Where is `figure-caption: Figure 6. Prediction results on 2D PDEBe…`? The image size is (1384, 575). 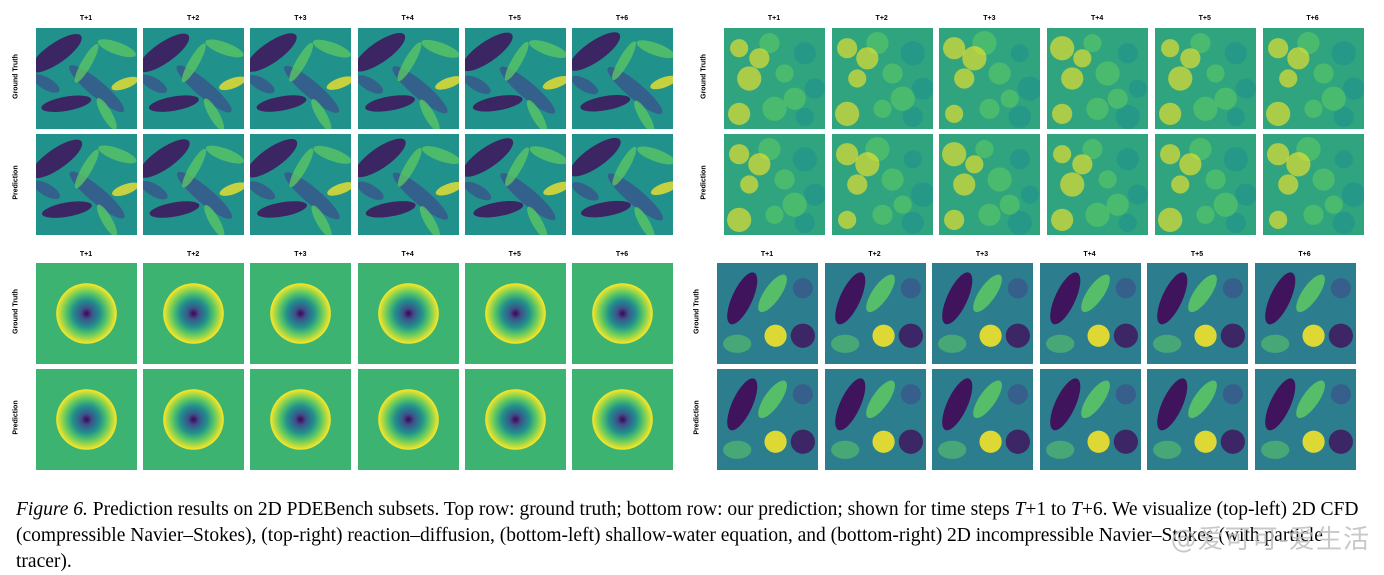 figure-caption: Figure 6. Prediction results on 2D PDEBe… is located at coordinates (694, 536).